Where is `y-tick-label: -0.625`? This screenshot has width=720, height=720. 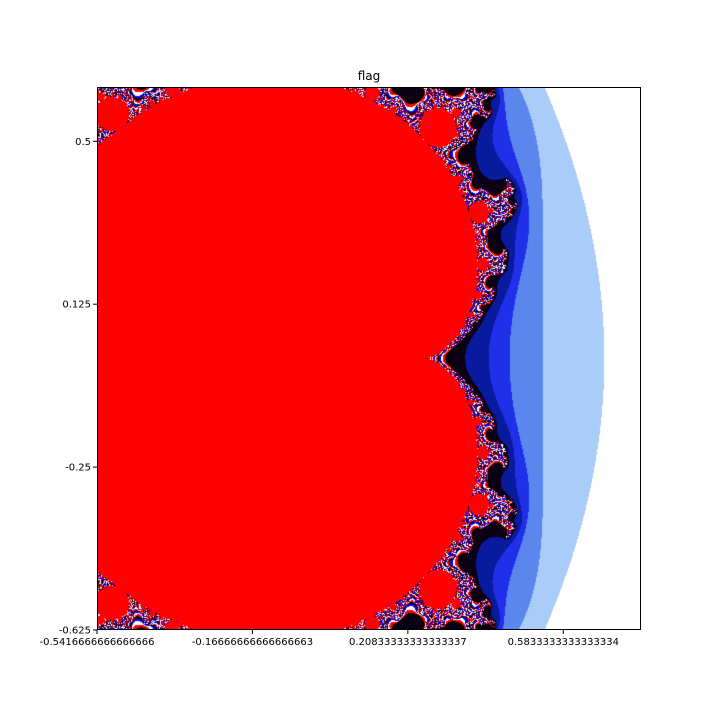 y-tick-label: -0.625 is located at coordinates (75, 631).